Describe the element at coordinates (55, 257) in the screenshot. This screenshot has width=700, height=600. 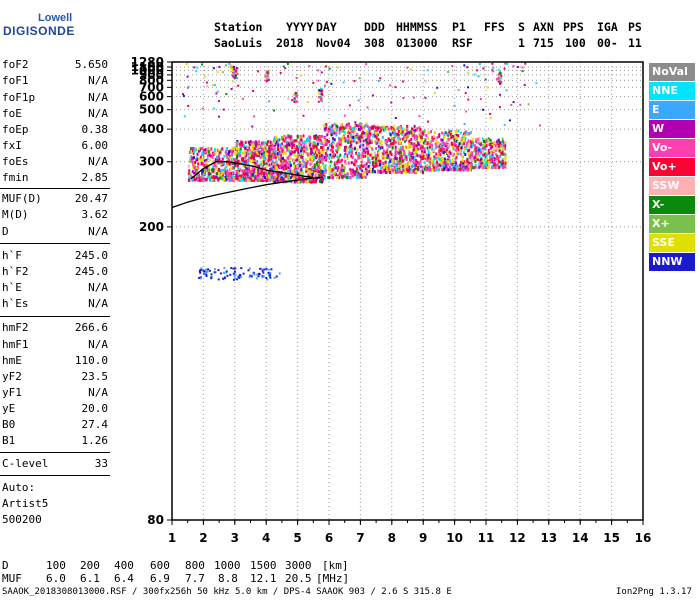
I see `param-row-hf: h`F 245.0` at that location.